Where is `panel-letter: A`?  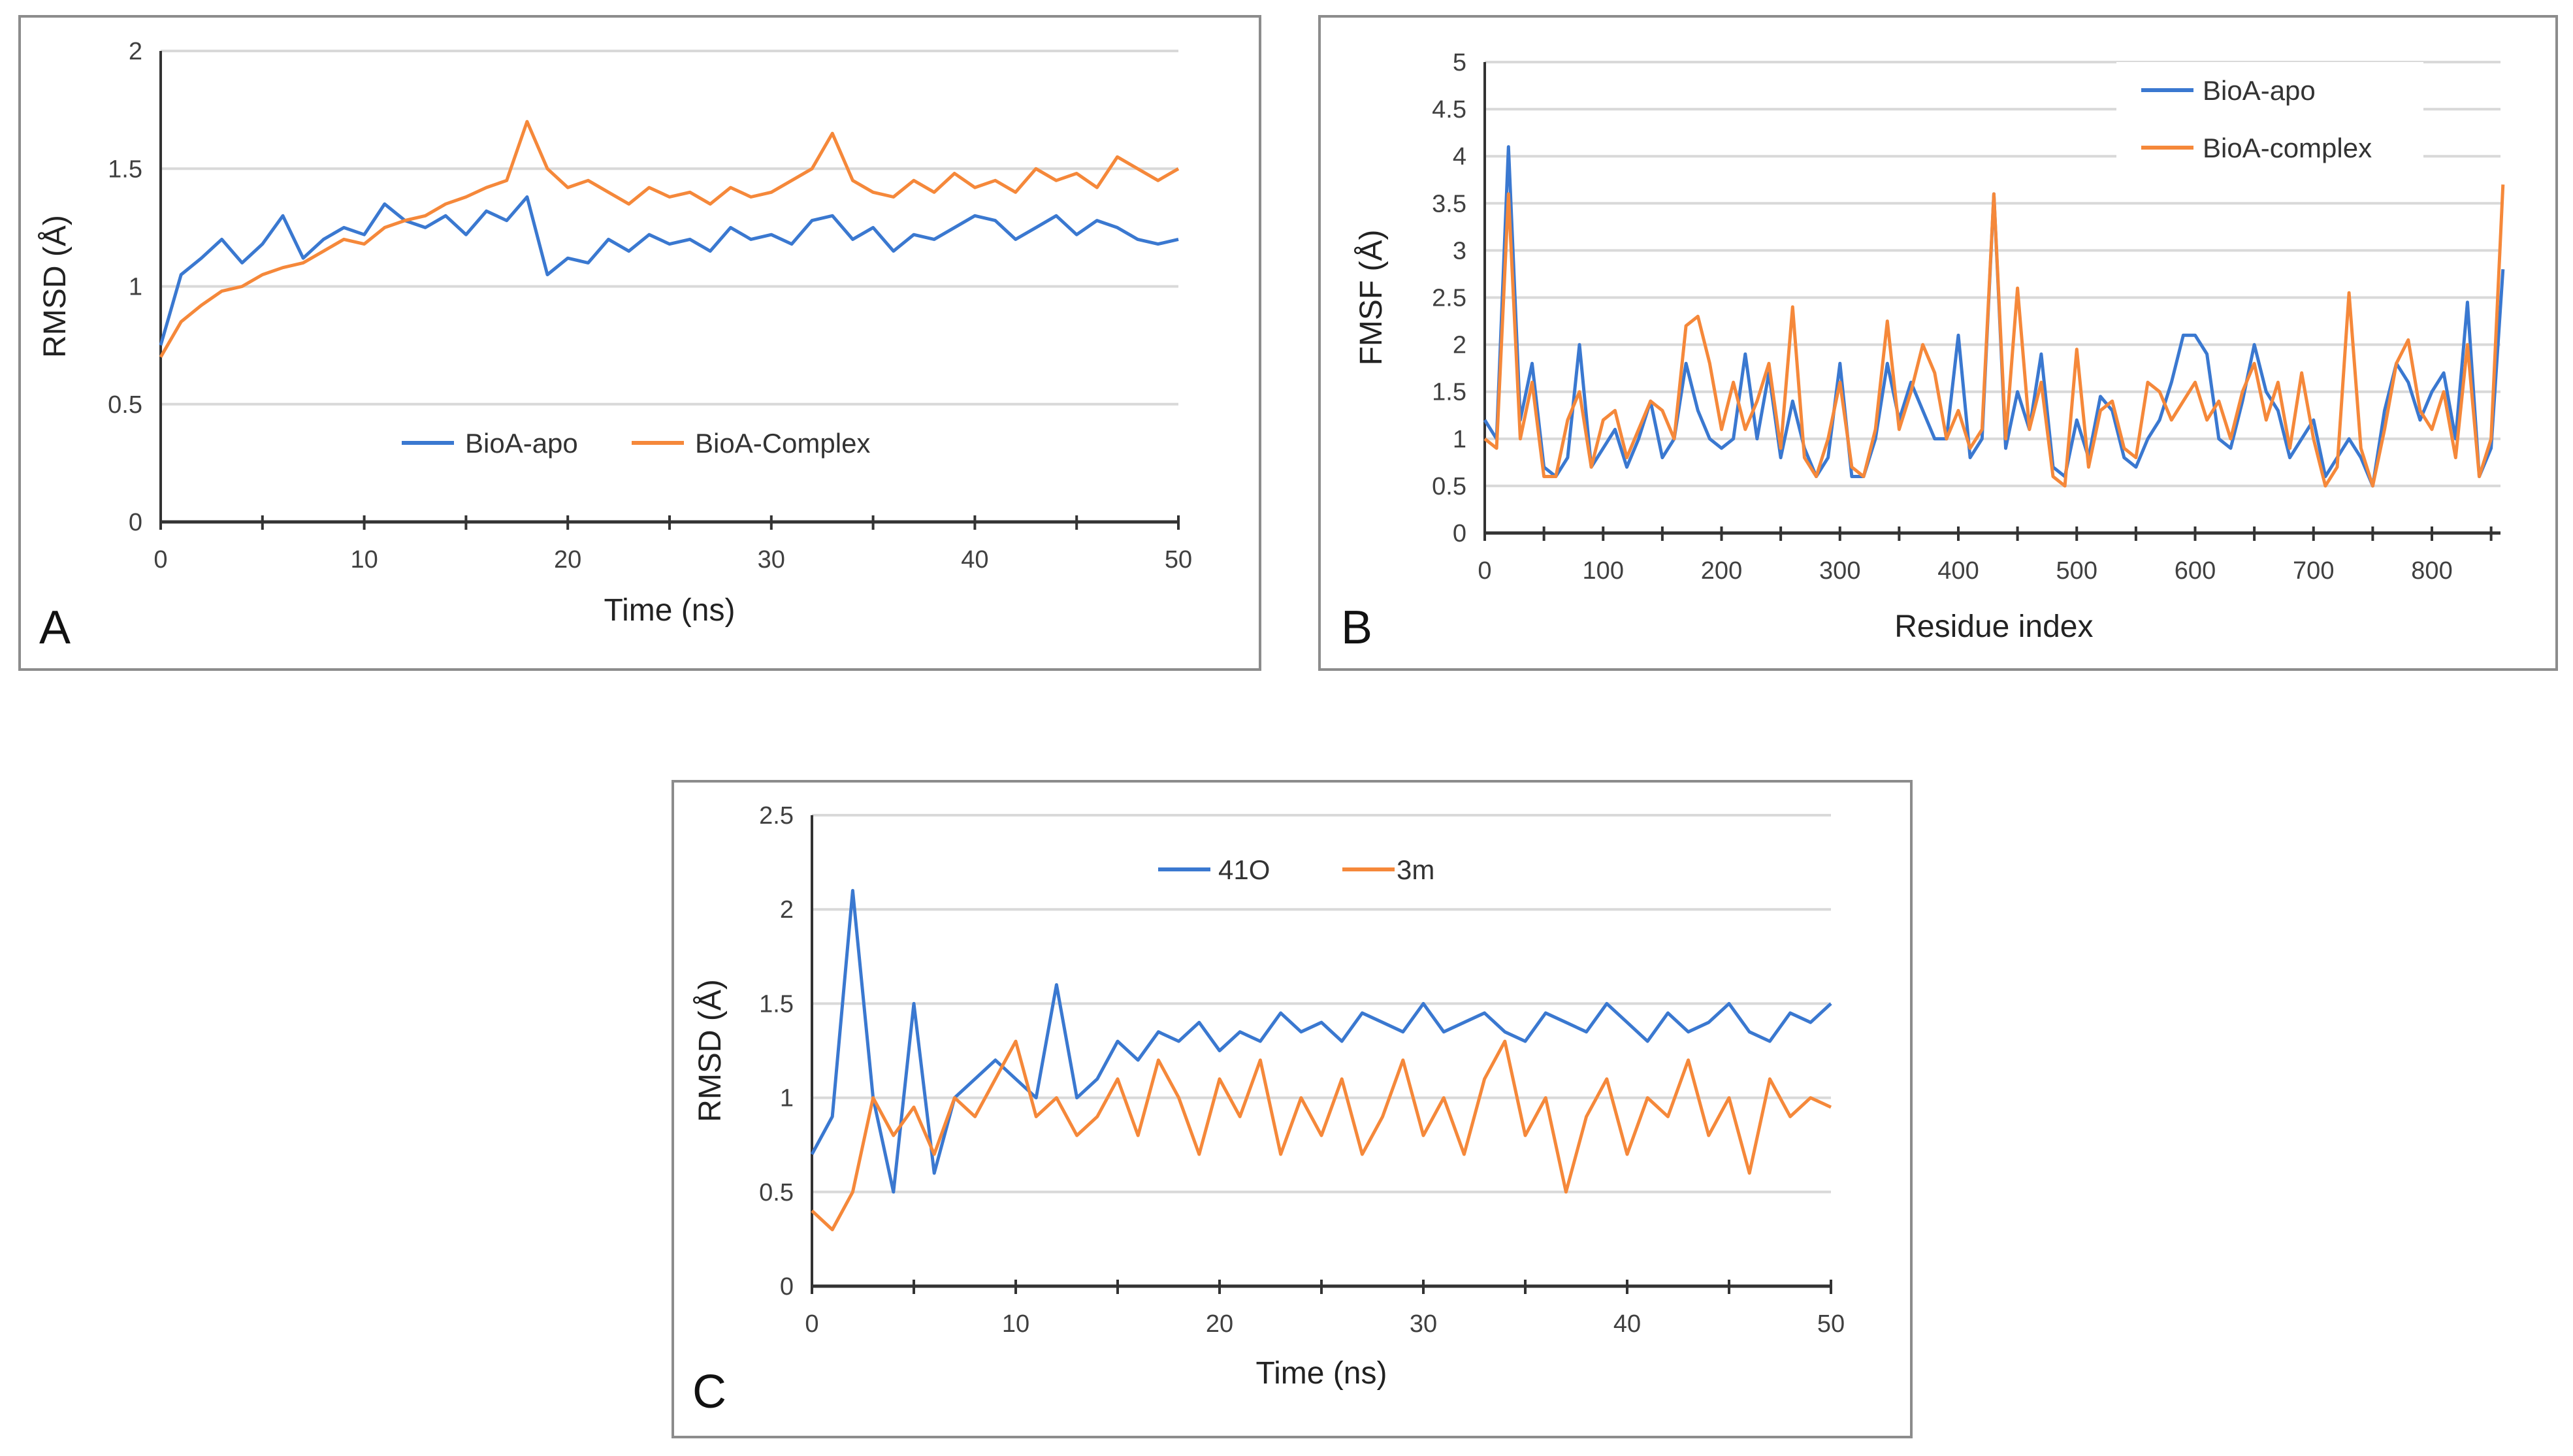
panel-letter: A is located at coordinates (55, 628).